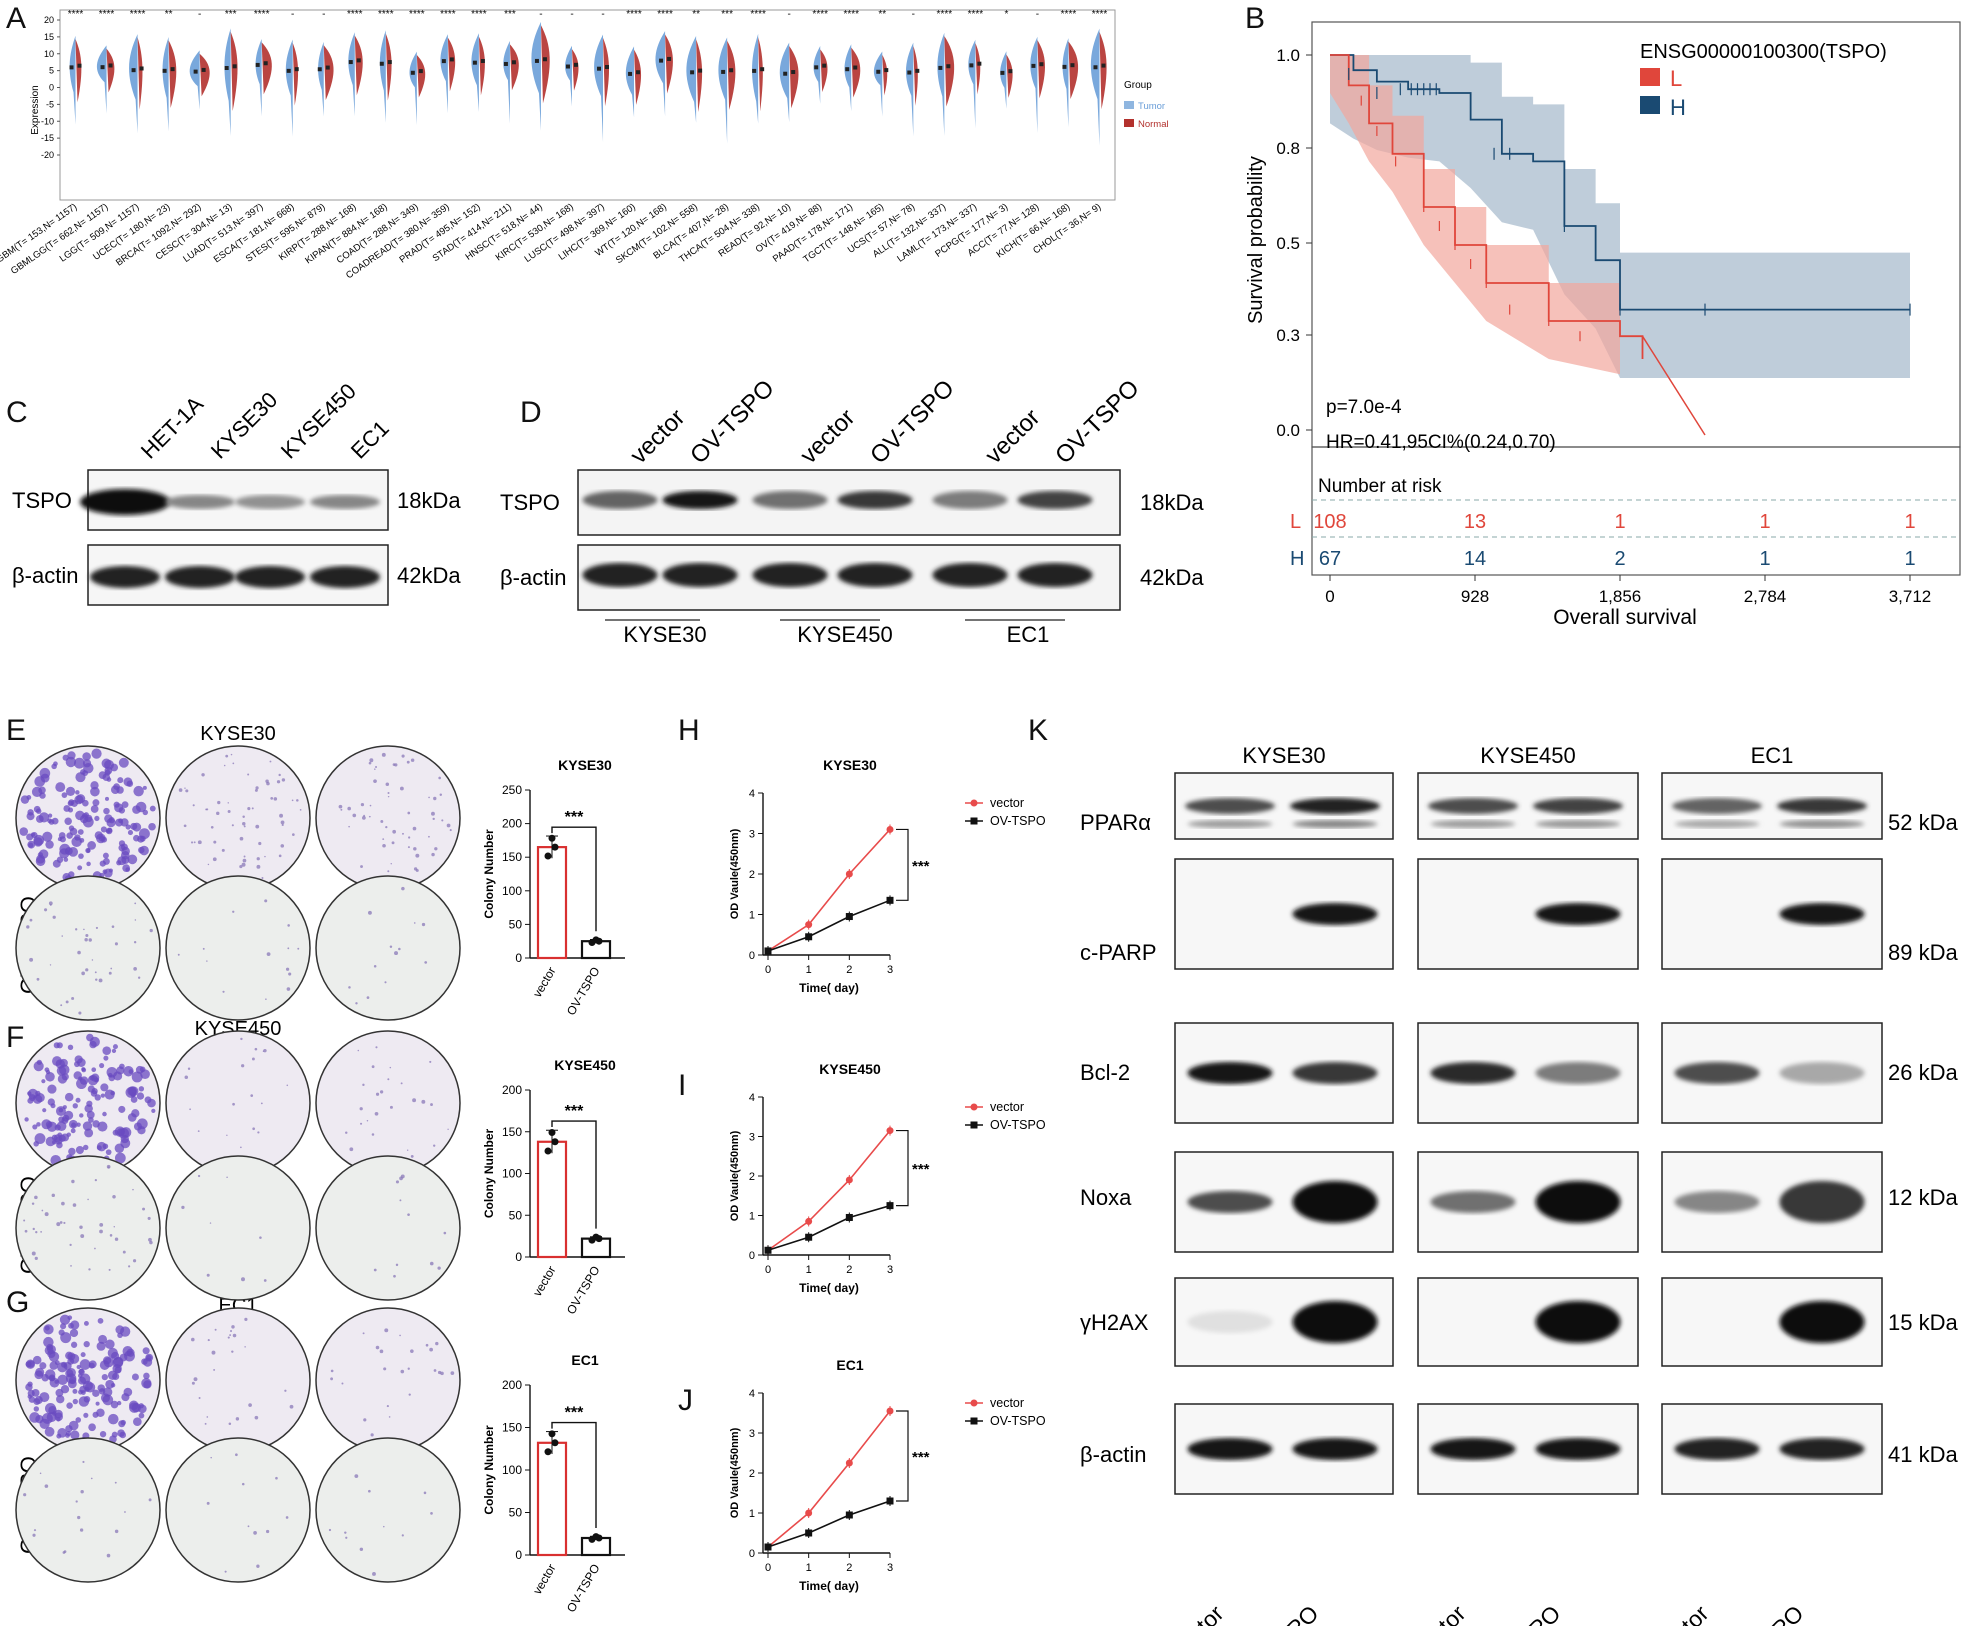  I want to click on a-significance: ***, so click(727, 14).